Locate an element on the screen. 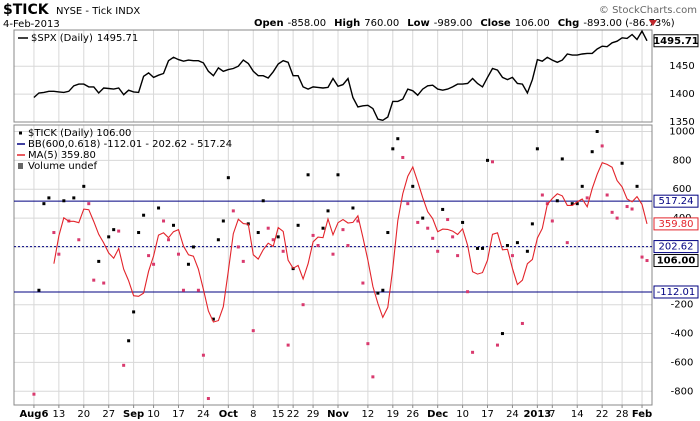  quote-value: 760.00 is located at coordinates (381, 23).